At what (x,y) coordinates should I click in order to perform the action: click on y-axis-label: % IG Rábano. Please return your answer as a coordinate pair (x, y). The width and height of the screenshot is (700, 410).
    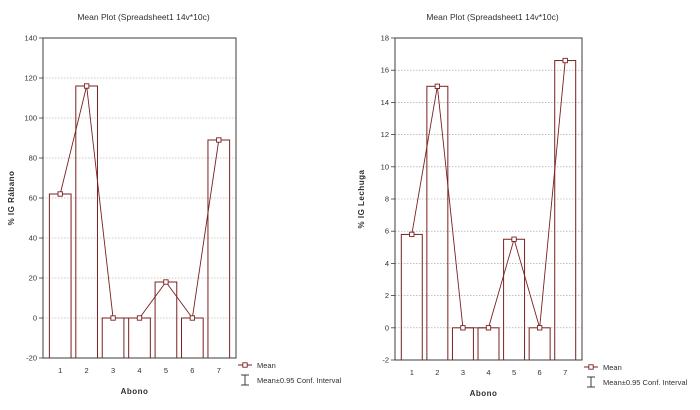
    Looking at the image, I should click on (11, 198).